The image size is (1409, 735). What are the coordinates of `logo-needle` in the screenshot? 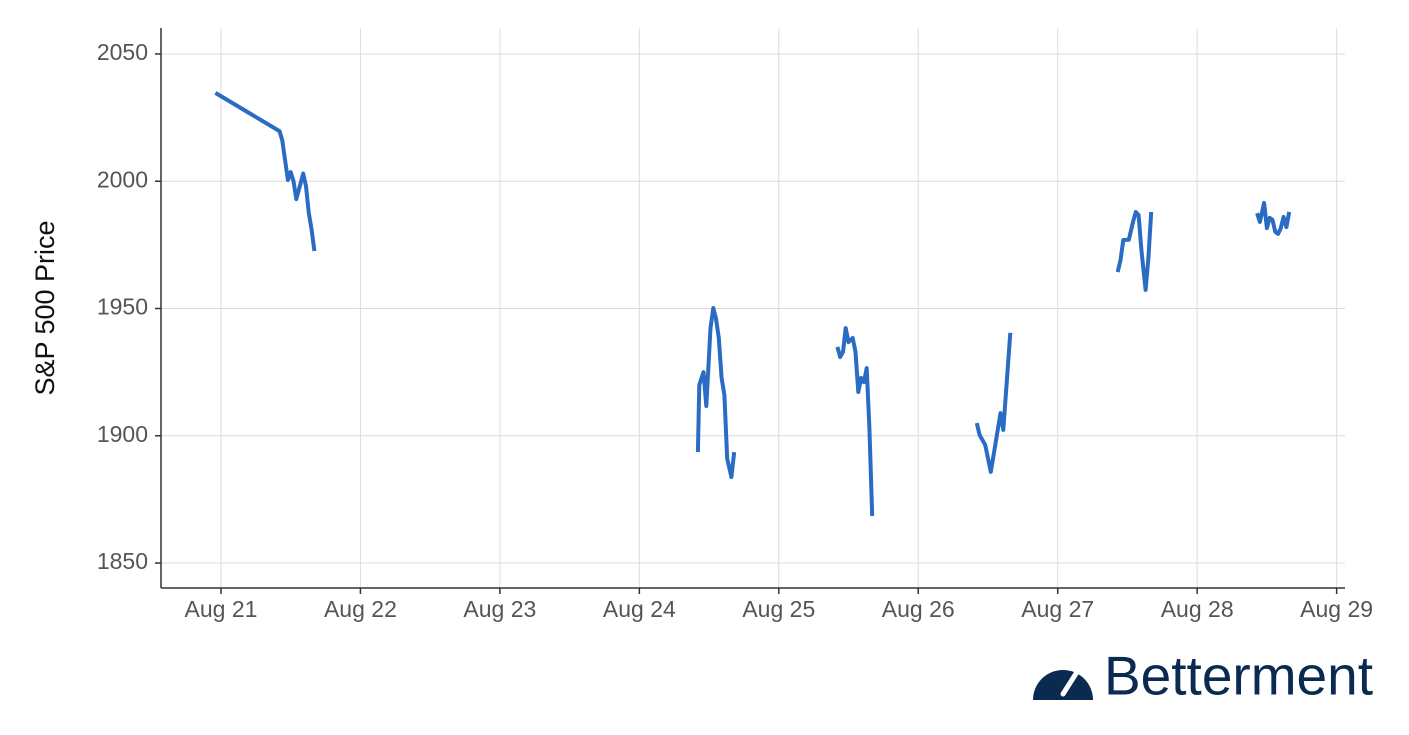 It's located at (1070, 683).